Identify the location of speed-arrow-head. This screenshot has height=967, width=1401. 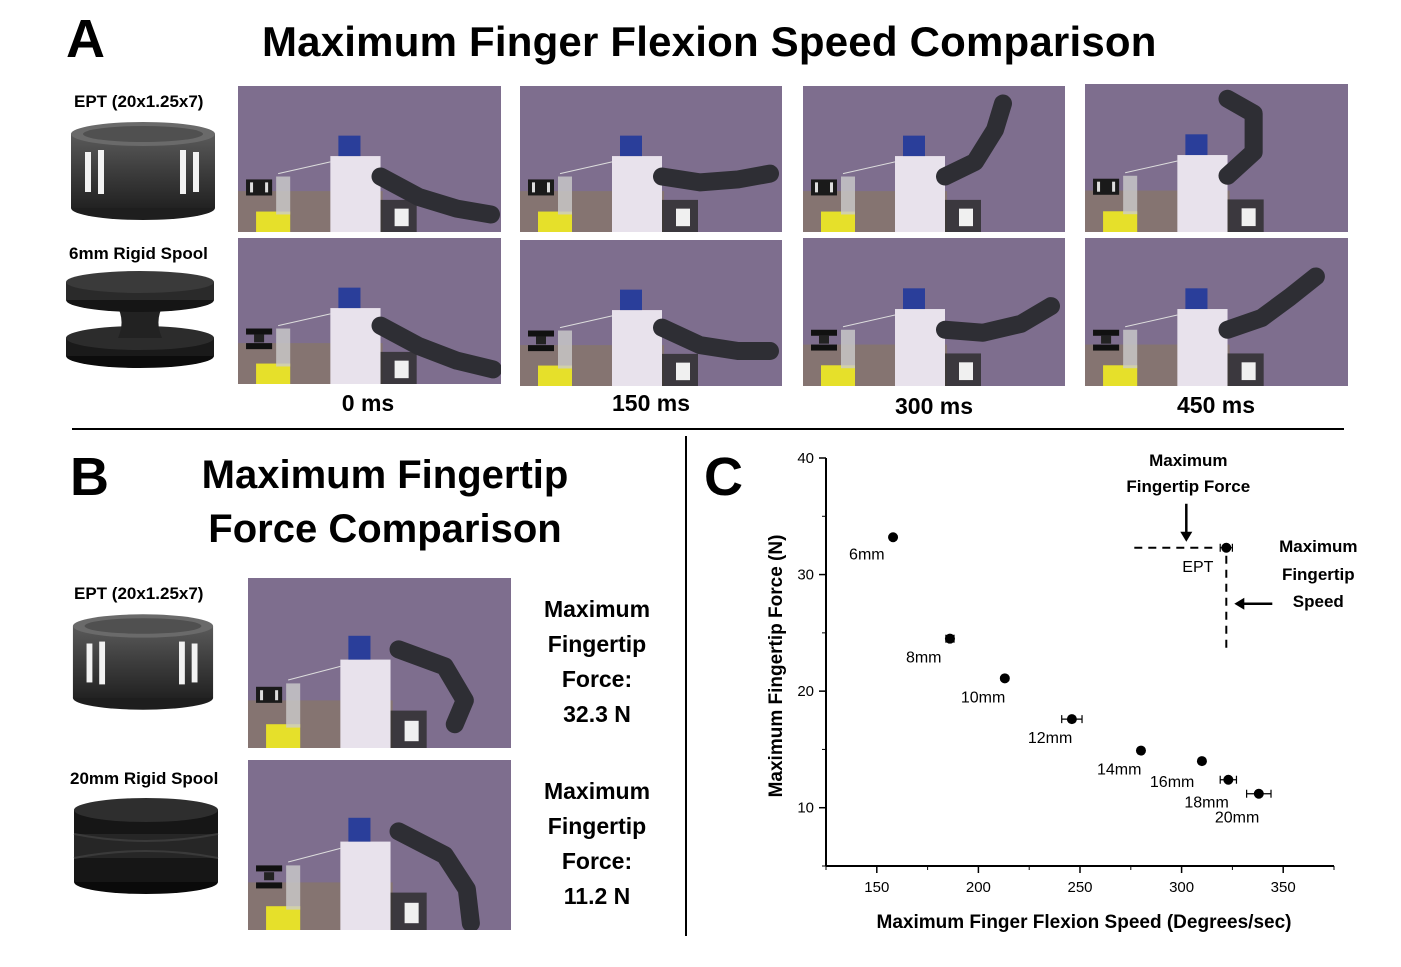
(1239, 603).